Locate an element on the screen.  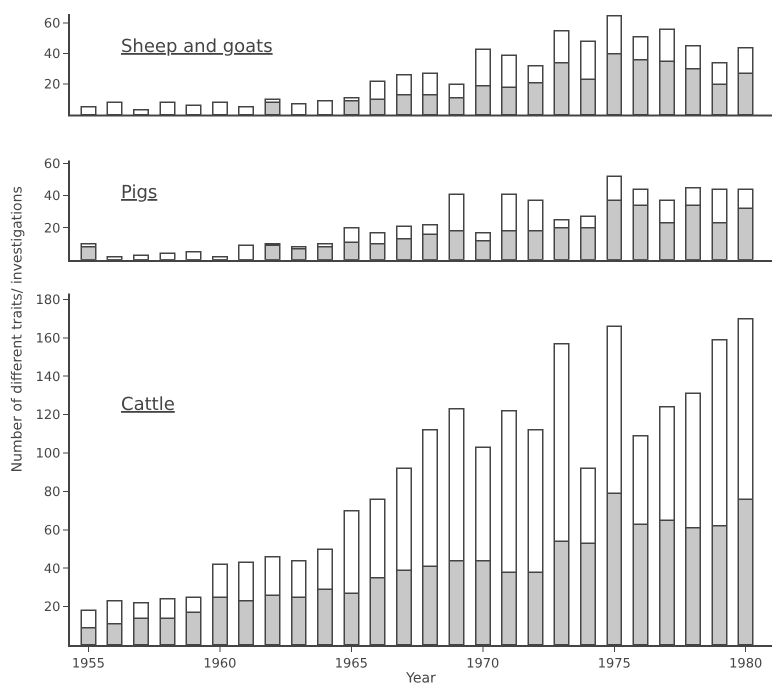
x-tick-label: 1955 is located at coordinates (88, 664).